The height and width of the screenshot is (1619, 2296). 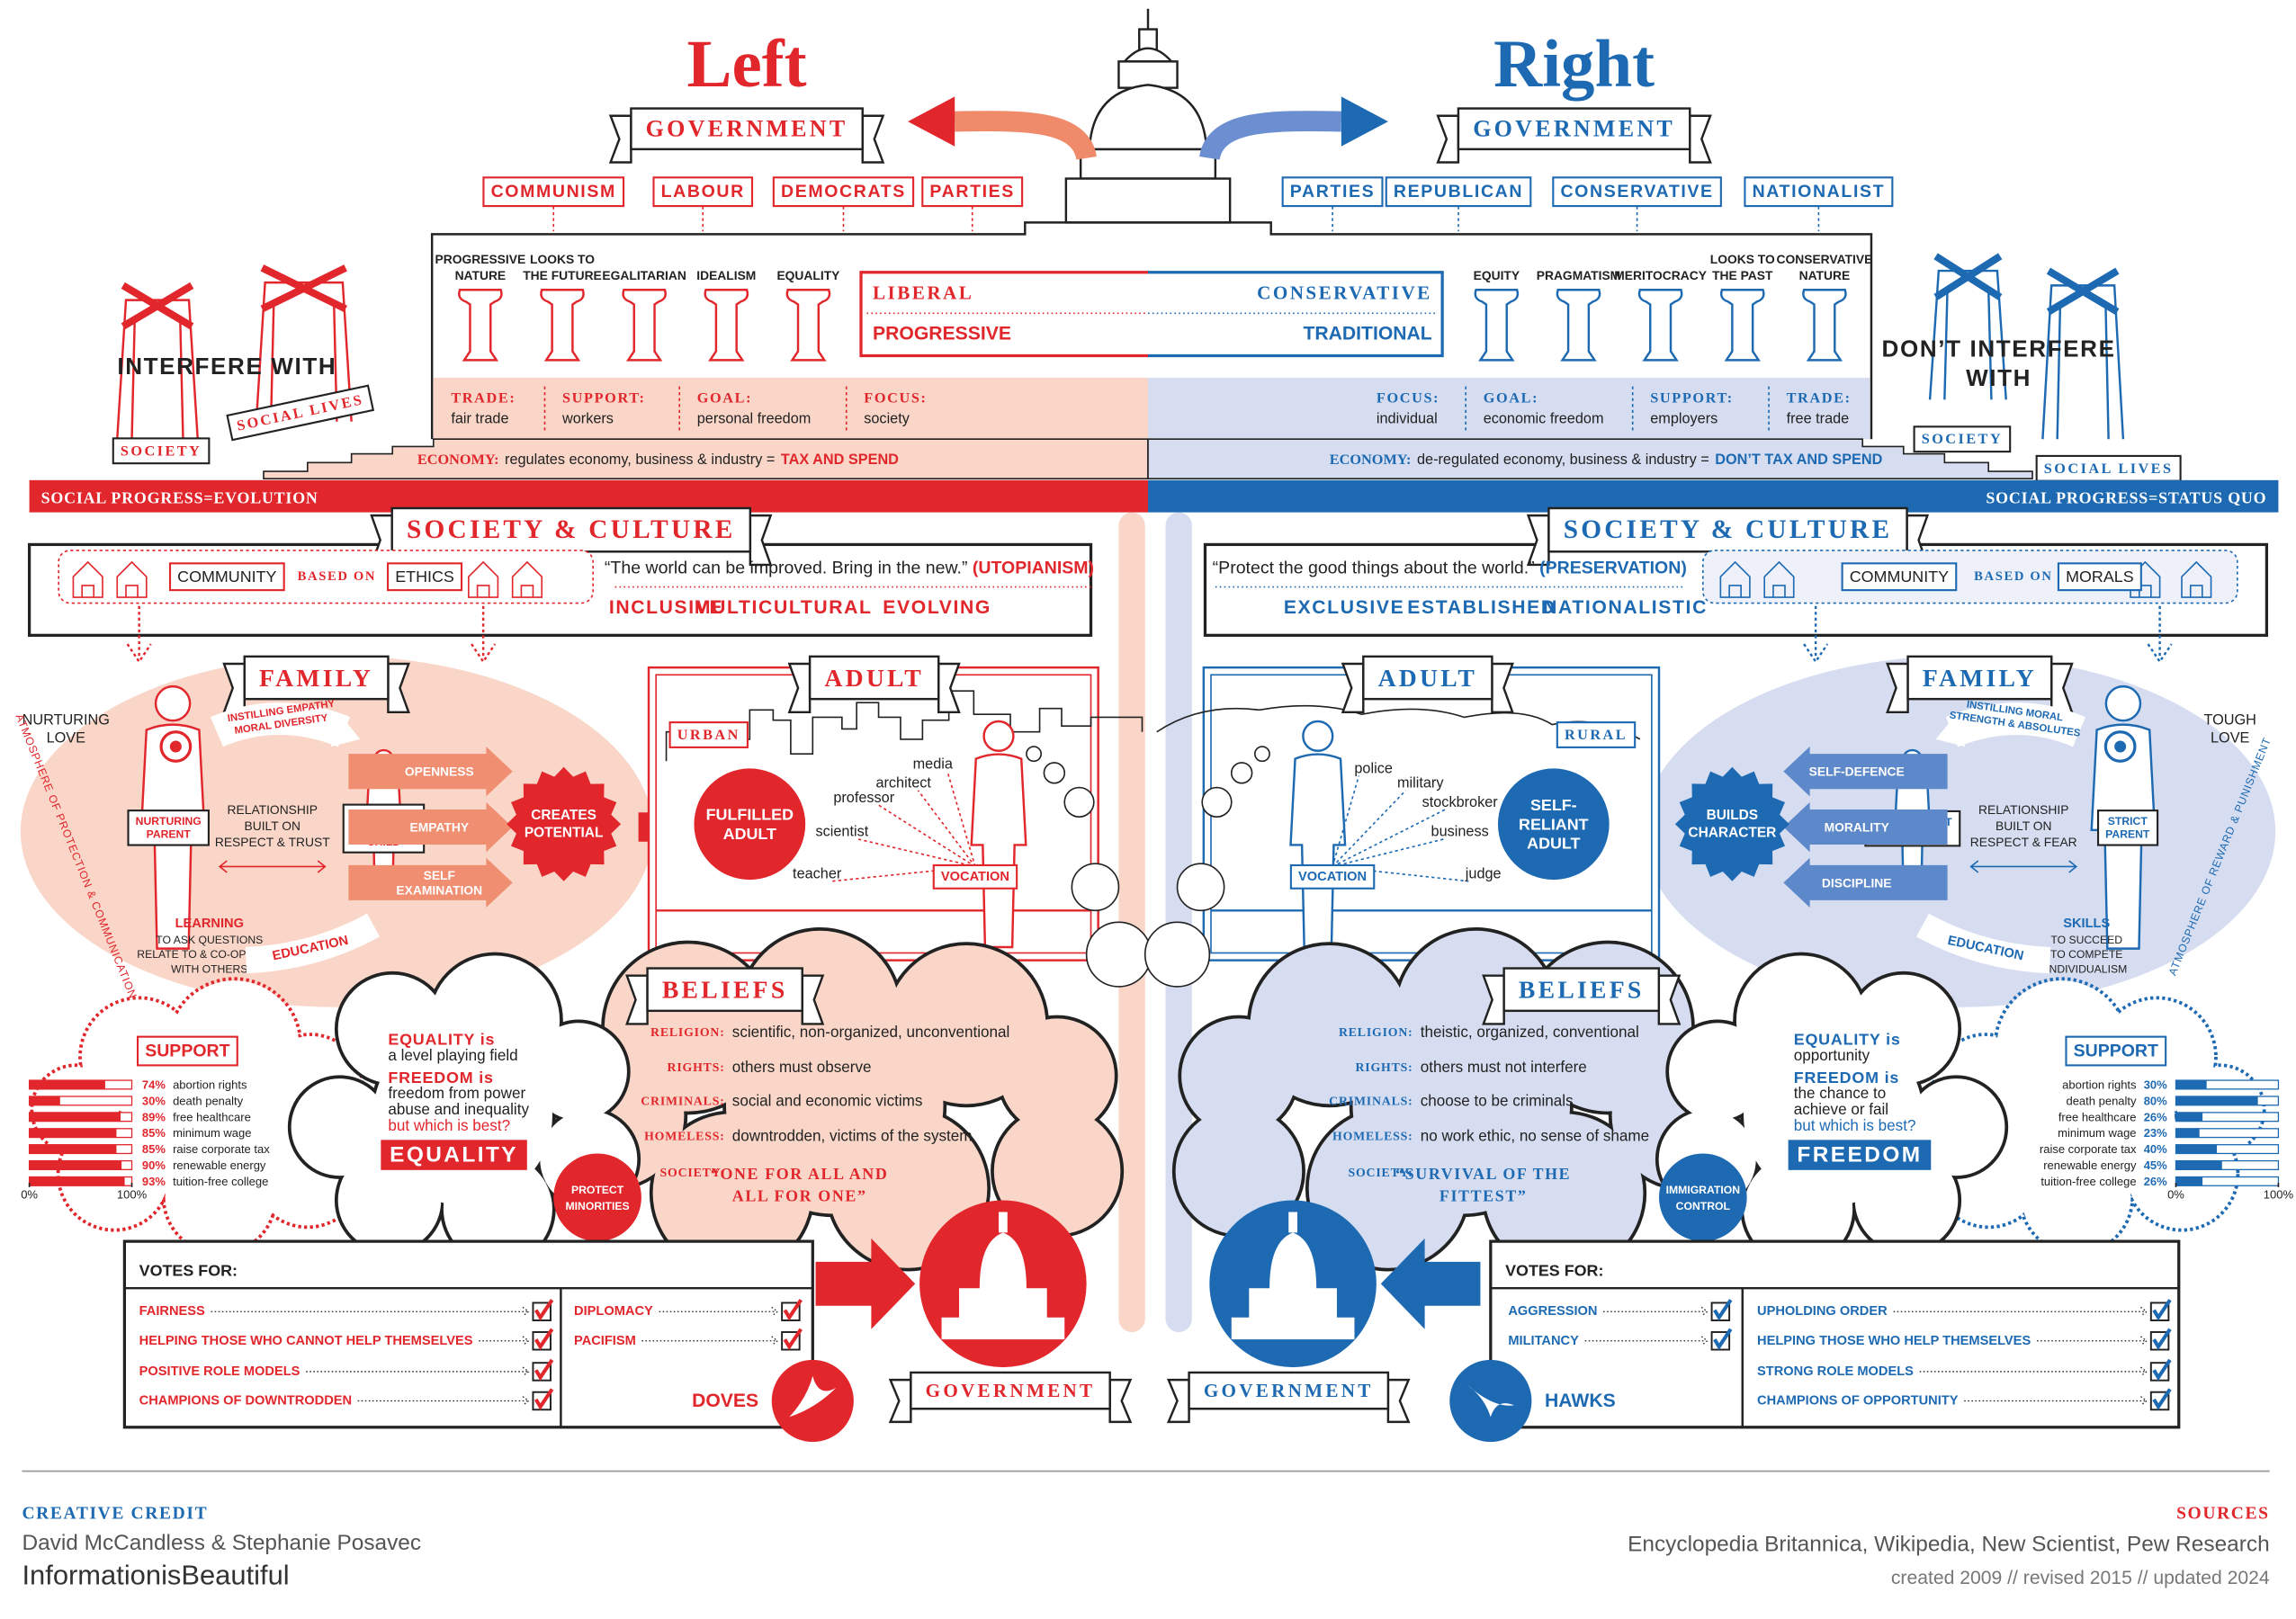 I want to click on policy-circle, so click(x=597, y=1198).